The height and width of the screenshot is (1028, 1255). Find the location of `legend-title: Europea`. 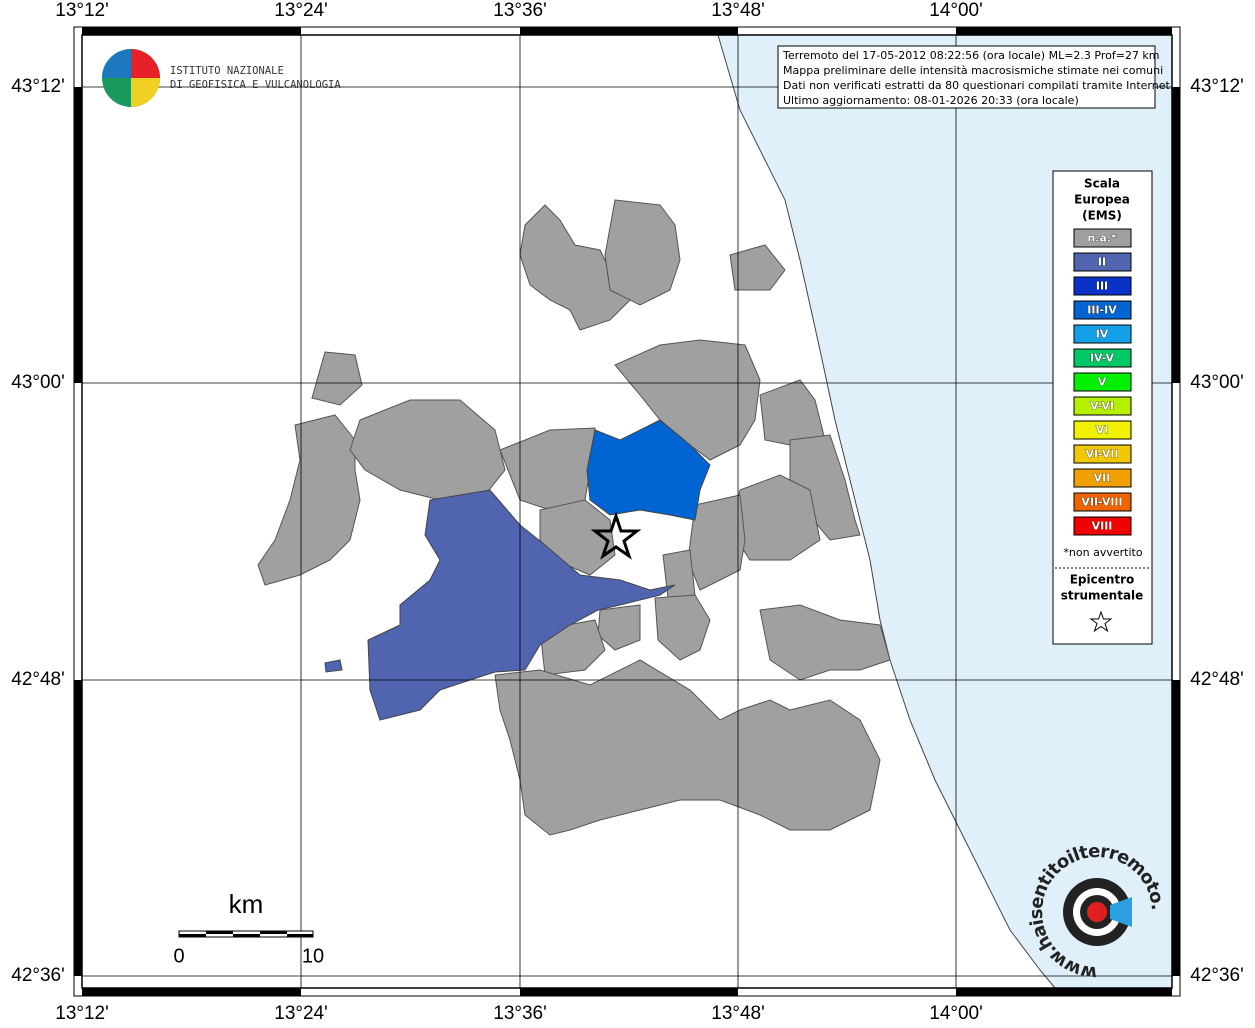

legend-title: Europea is located at coordinates (1102, 200).